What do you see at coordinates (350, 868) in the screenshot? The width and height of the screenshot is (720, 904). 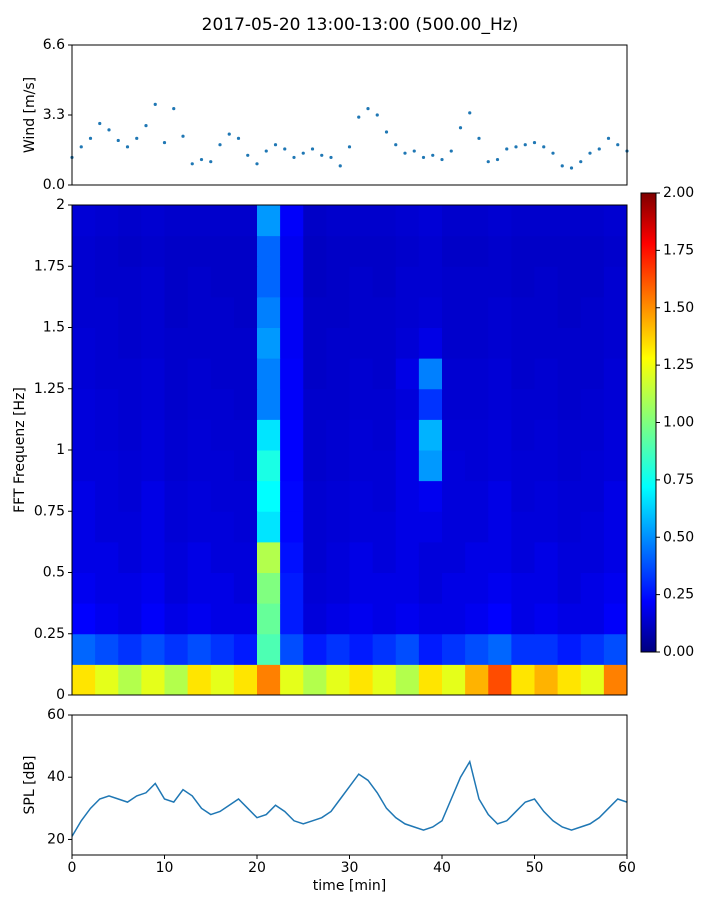 I see `x-tick-label: 30` at bounding box center [350, 868].